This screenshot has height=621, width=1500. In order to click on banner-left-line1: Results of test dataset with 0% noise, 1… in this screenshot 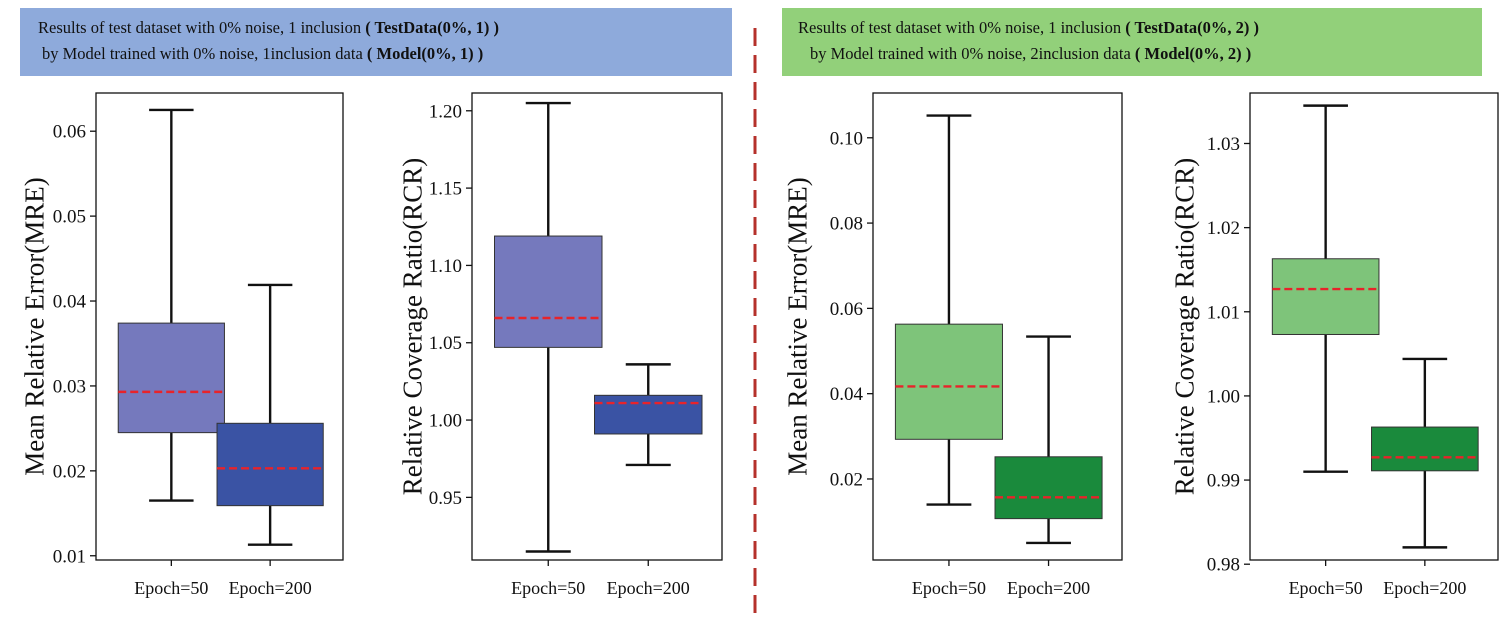, I will do `click(269, 27)`.